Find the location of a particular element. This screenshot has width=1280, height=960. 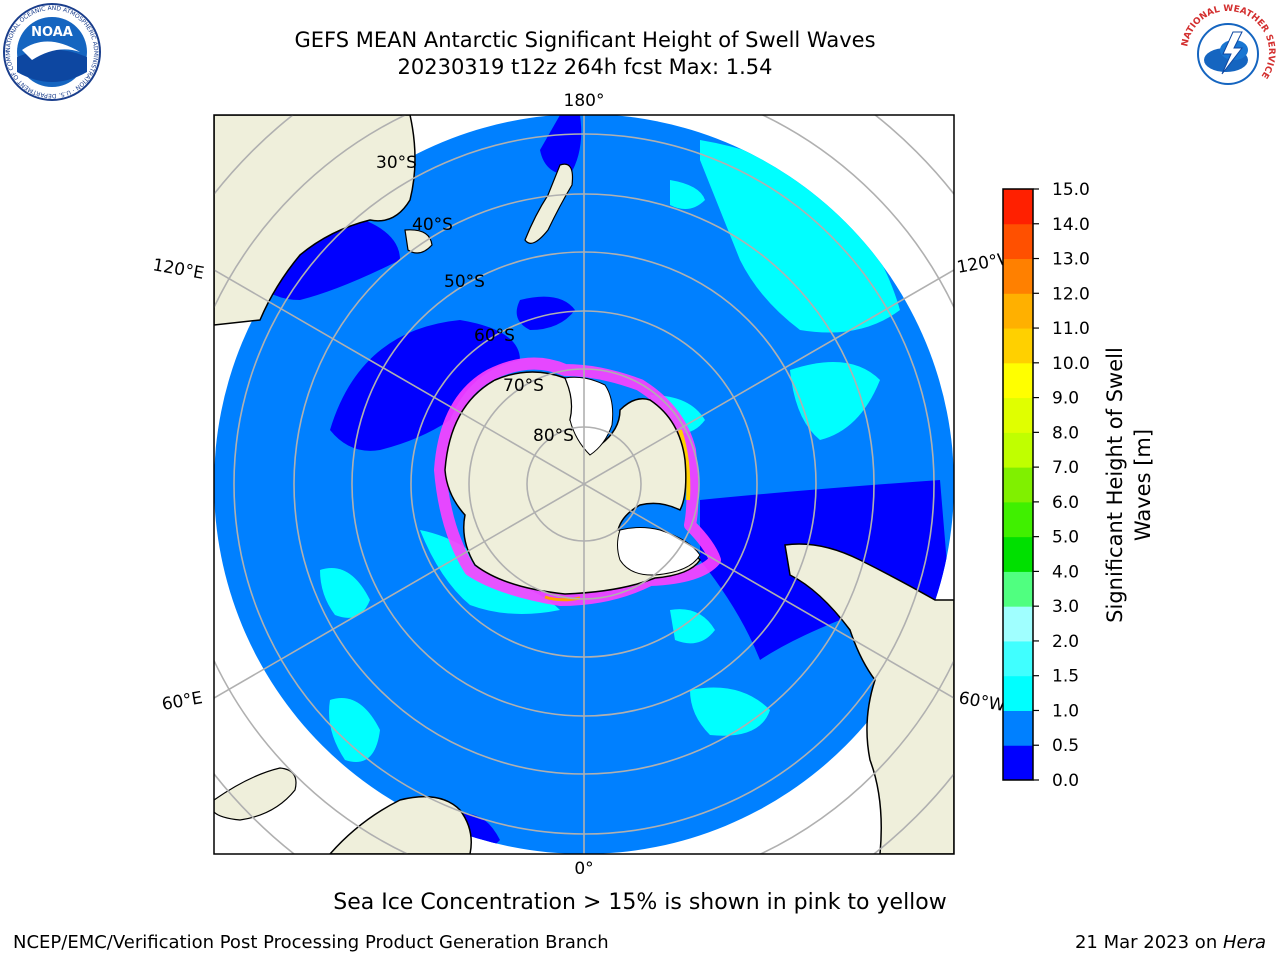

ross-ice-shelf is located at coordinates (589, 416).